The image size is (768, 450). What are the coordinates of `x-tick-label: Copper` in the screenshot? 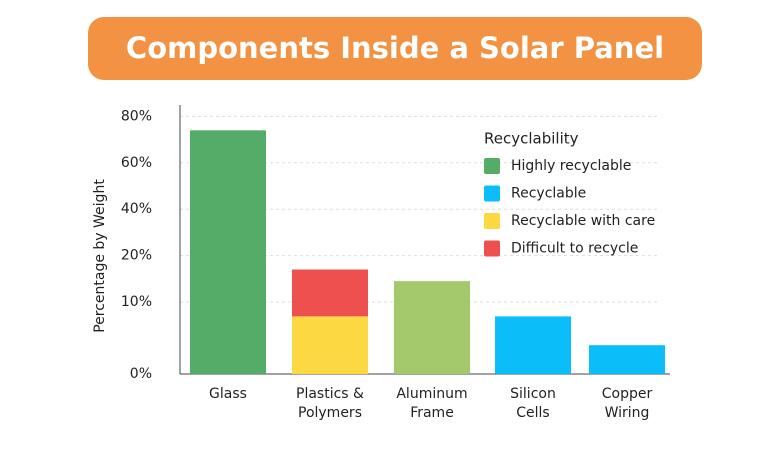 It's located at (627, 394).